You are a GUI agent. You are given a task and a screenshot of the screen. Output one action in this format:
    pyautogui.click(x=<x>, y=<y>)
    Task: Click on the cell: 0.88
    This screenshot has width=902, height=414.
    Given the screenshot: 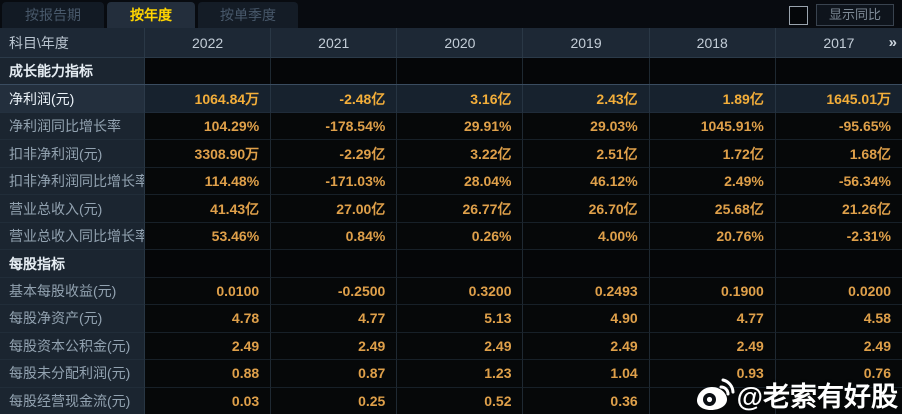 What is the action you would take?
    pyautogui.click(x=208, y=374)
    